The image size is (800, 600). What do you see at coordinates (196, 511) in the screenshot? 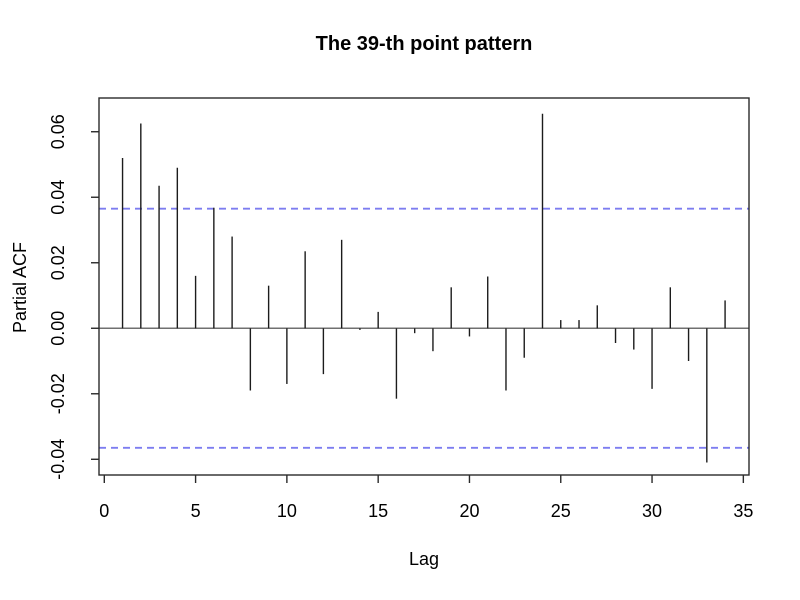
I see `x-tick-label: 5` at bounding box center [196, 511].